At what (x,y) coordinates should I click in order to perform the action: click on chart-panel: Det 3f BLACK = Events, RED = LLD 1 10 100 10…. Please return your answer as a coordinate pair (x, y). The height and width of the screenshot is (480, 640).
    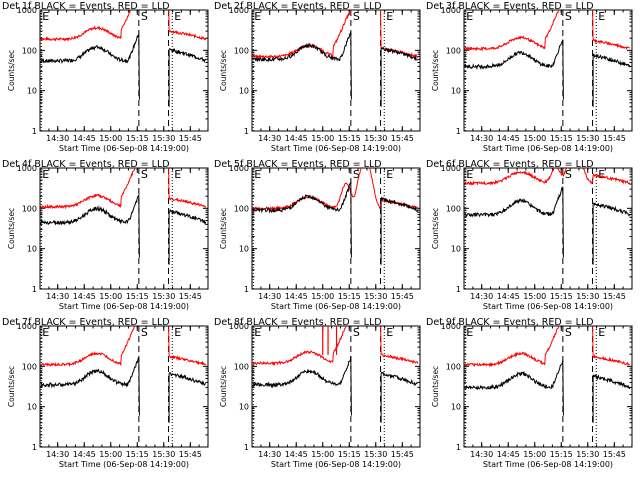
    Looking at the image, I should click on (529, 77).